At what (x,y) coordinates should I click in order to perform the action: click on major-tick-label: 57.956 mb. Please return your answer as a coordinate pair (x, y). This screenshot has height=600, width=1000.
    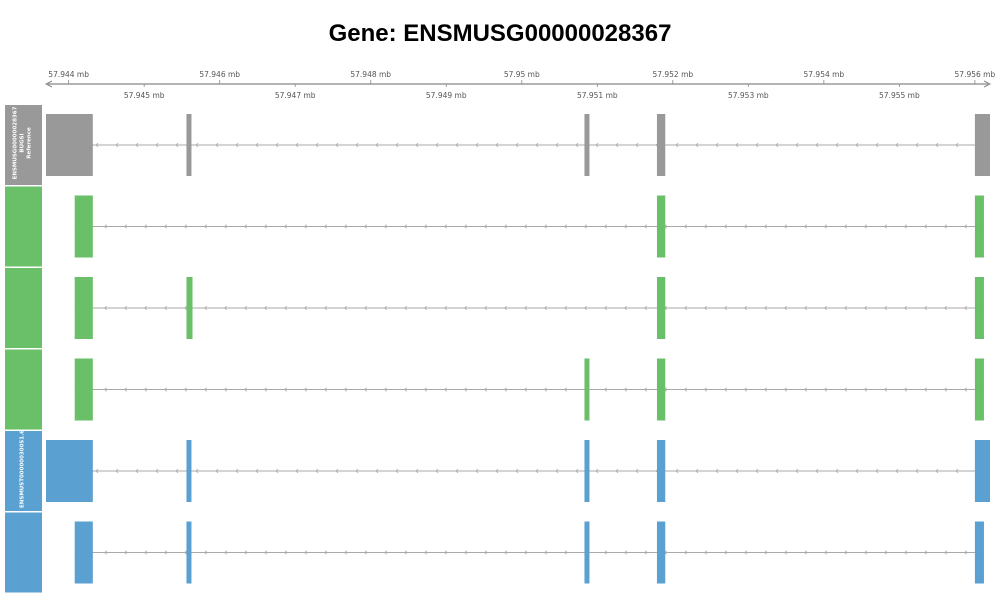
    Looking at the image, I should click on (975, 74).